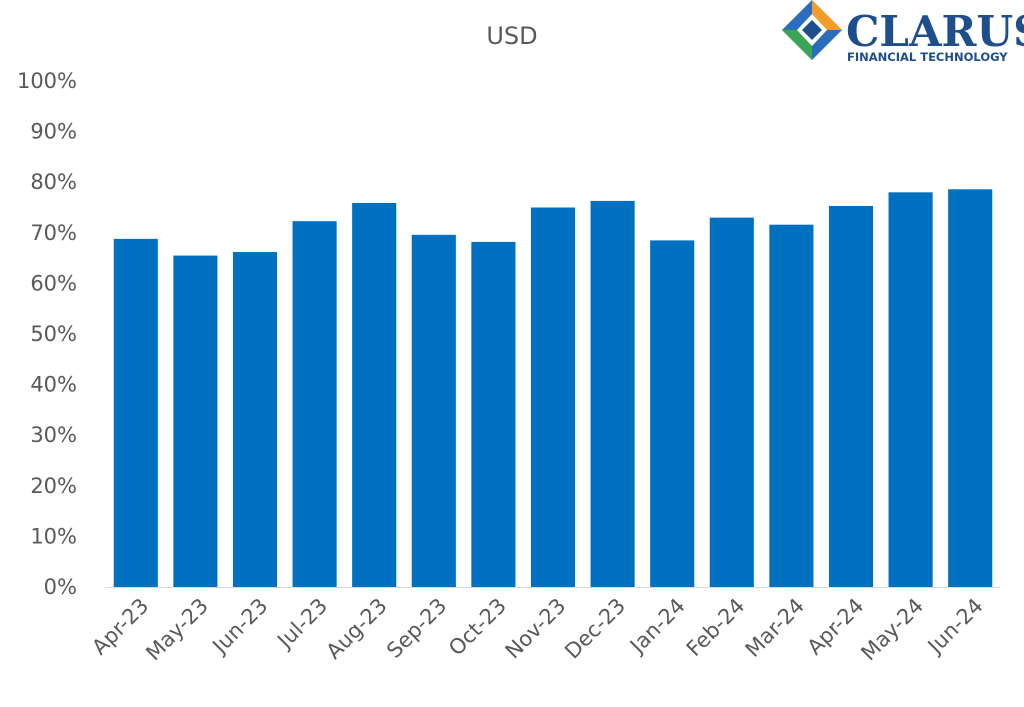 The height and width of the screenshot is (707, 1024). I want to click on logo-diamond-icon, so click(812, 30).